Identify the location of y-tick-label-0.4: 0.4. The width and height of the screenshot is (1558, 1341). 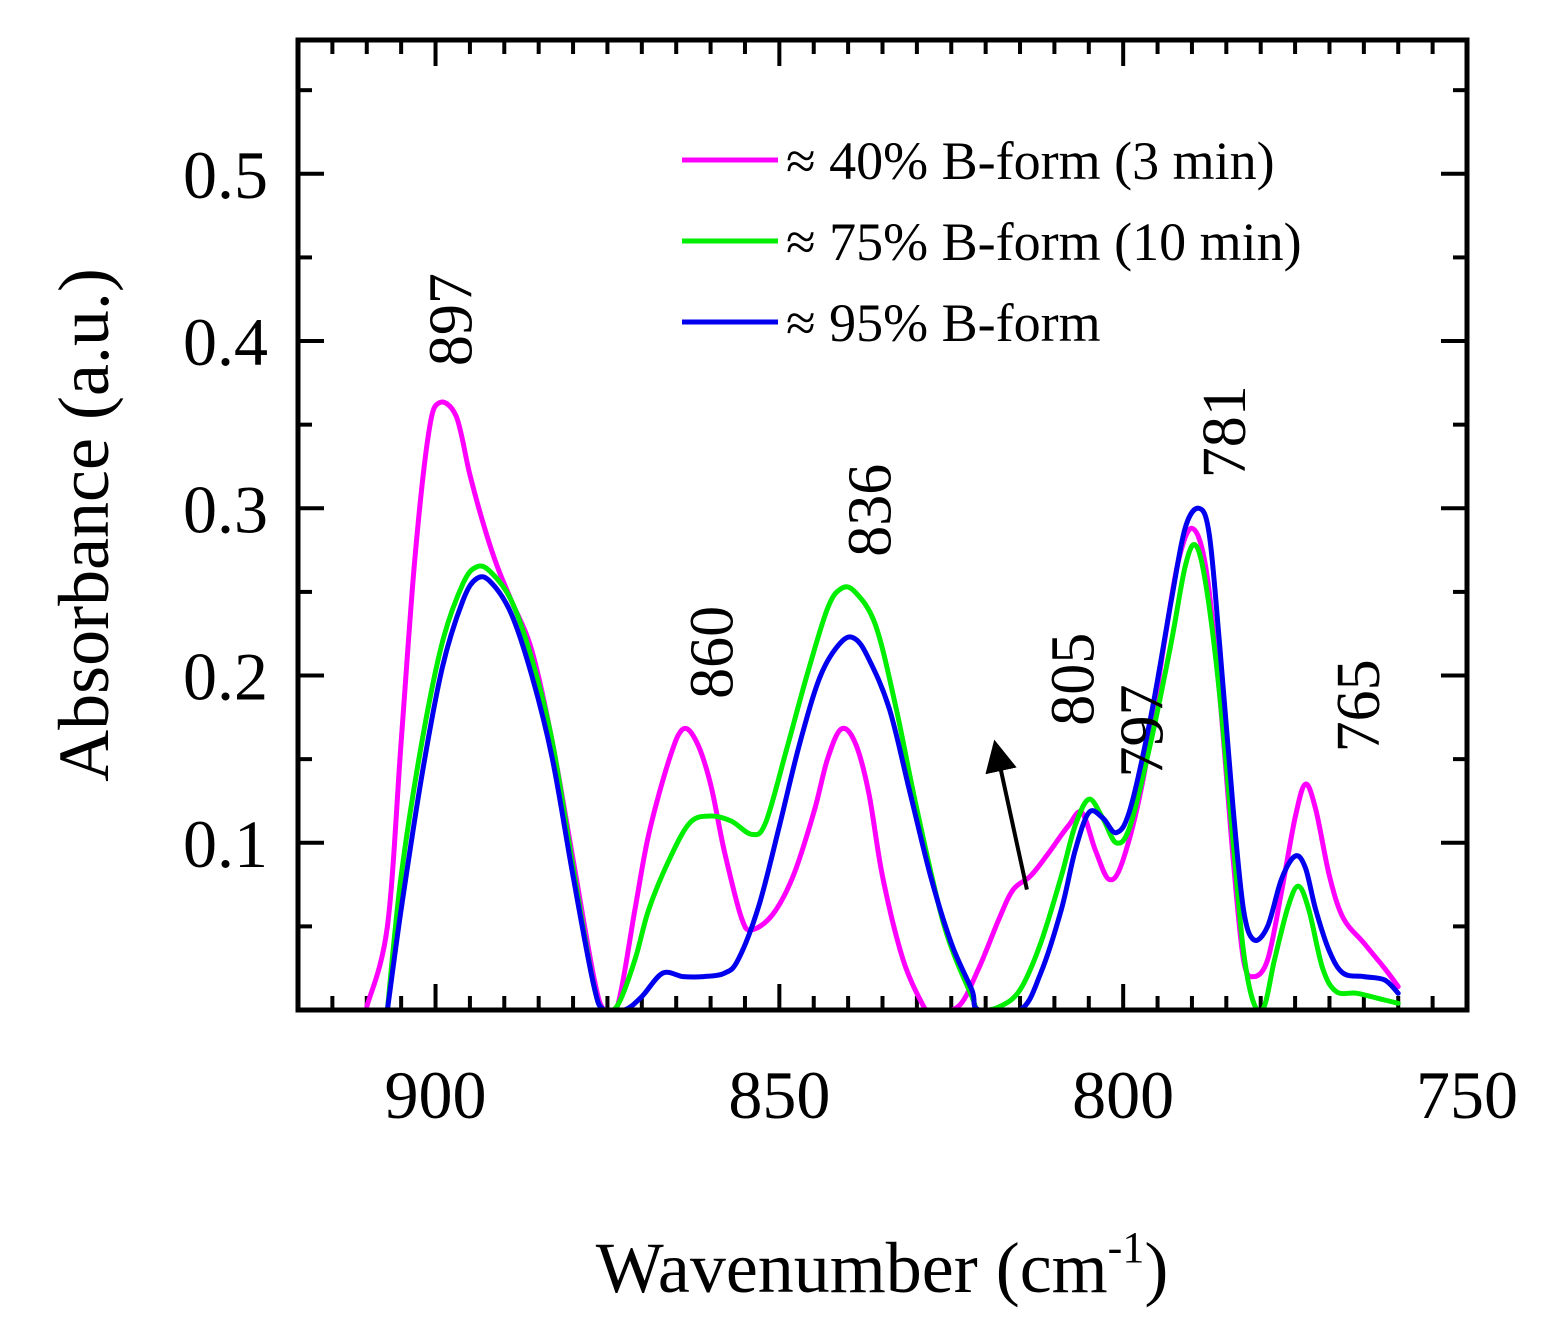
(225, 342).